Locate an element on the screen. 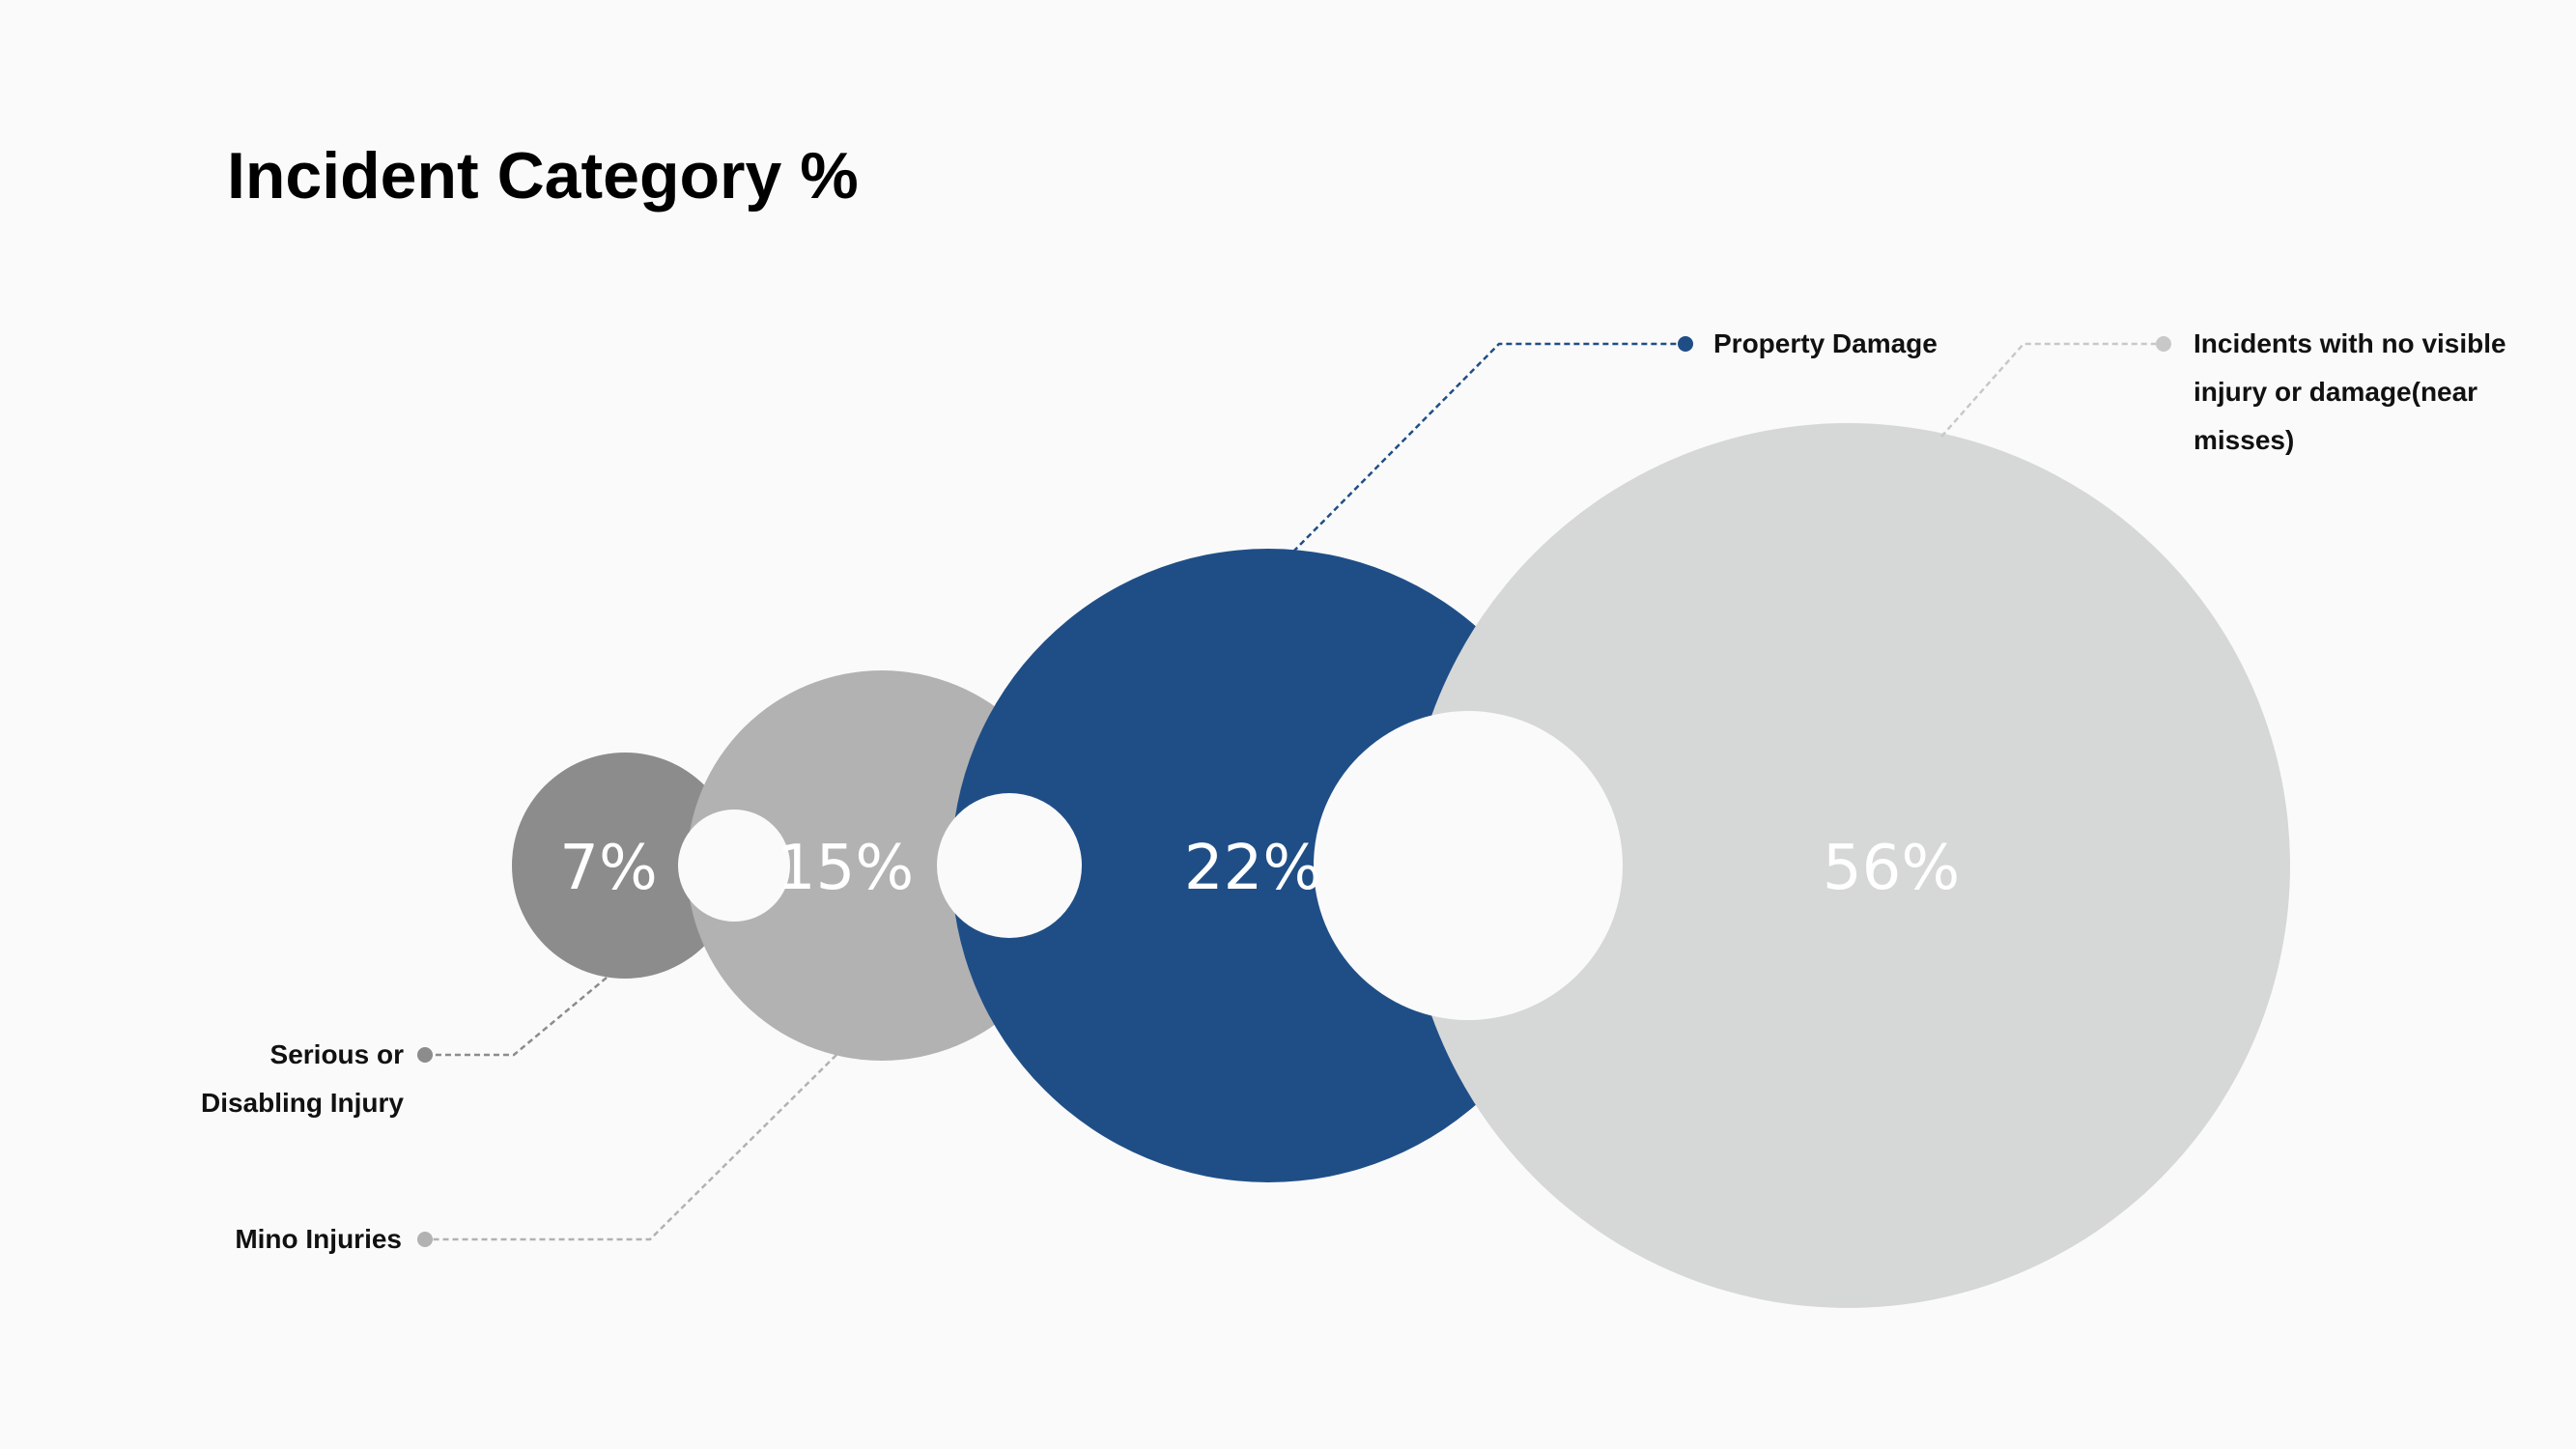 This screenshot has width=2576, height=1449. chart-title: Incident Category % is located at coordinates (543, 176).